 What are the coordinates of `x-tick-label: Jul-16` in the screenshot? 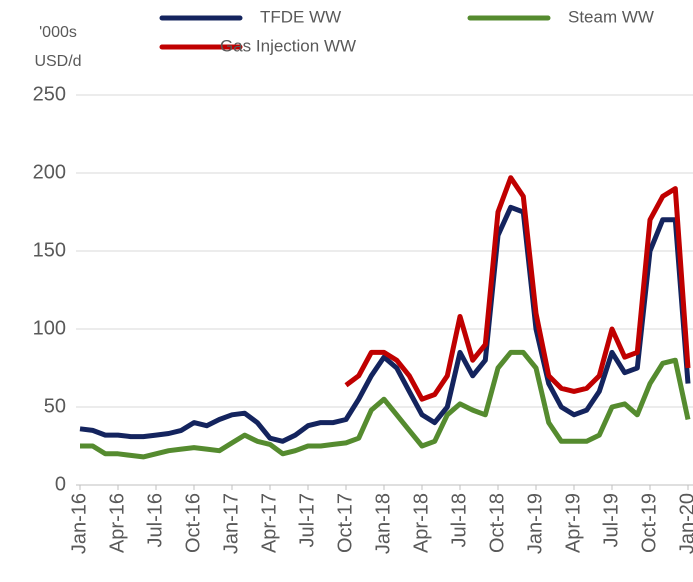 It's located at (155, 520).